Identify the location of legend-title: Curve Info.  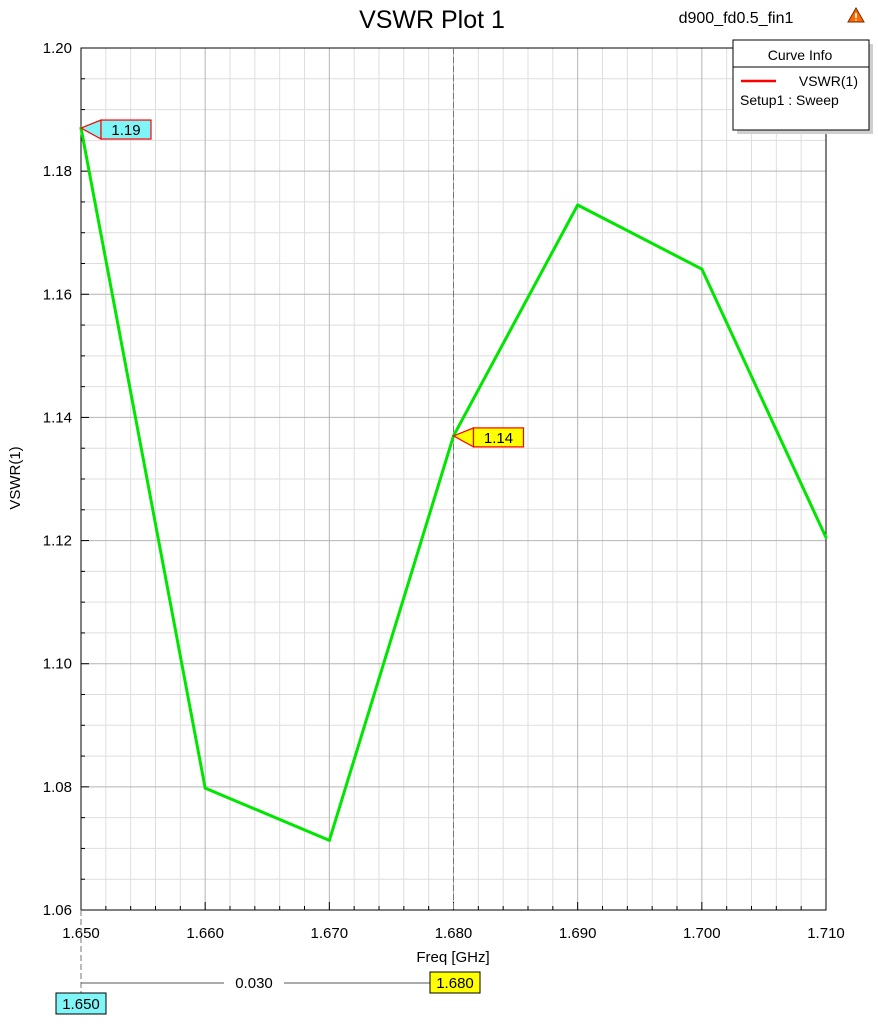
(800, 55).